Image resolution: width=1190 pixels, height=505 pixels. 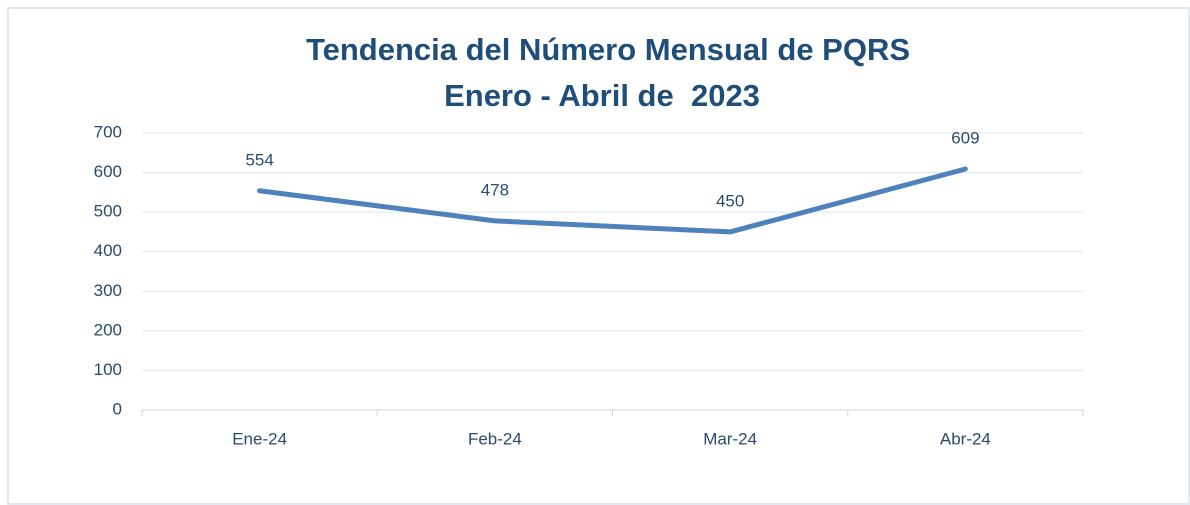 What do you see at coordinates (965, 438) in the screenshot?
I see `x-tick-label: Abr-24` at bounding box center [965, 438].